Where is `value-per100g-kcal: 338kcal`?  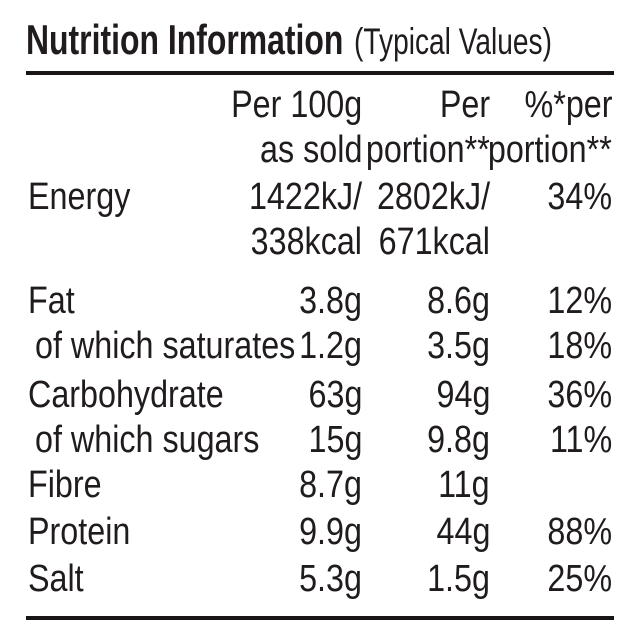 value-per100g-kcal: 338kcal is located at coordinates (306, 242).